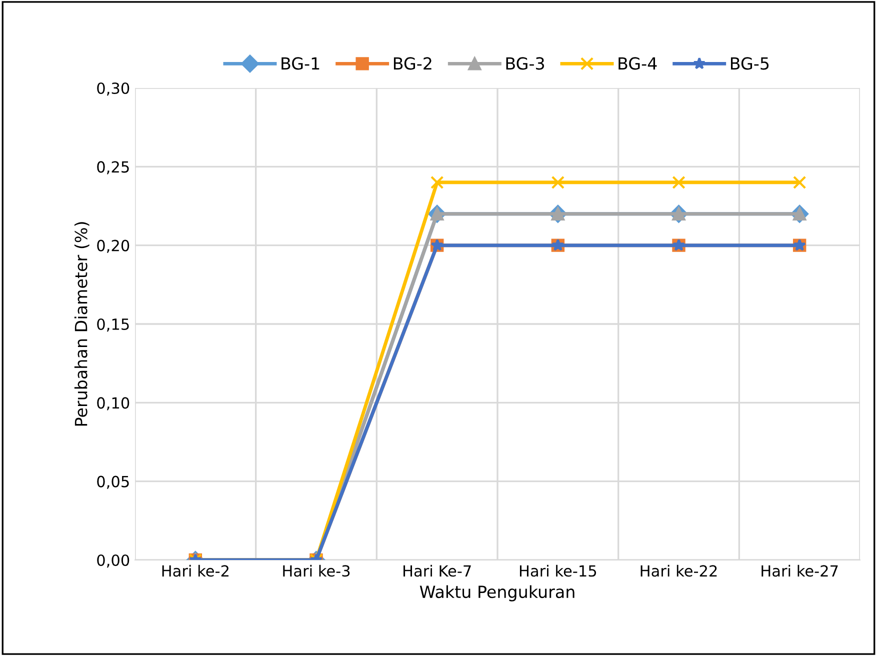 The height and width of the screenshot is (656, 877). What do you see at coordinates (413, 63) in the screenshot?
I see `legend-label: BG-2` at bounding box center [413, 63].